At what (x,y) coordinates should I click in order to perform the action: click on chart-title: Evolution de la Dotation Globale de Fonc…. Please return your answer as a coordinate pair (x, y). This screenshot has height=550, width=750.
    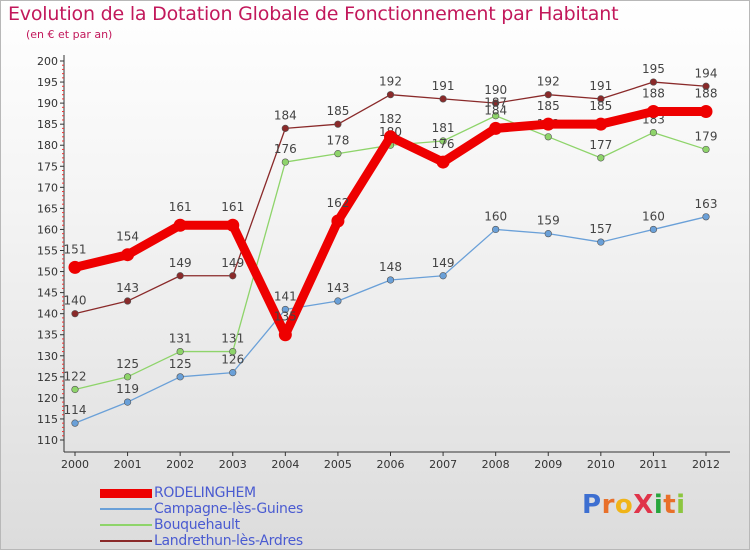
    Looking at the image, I should click on (313, 14).